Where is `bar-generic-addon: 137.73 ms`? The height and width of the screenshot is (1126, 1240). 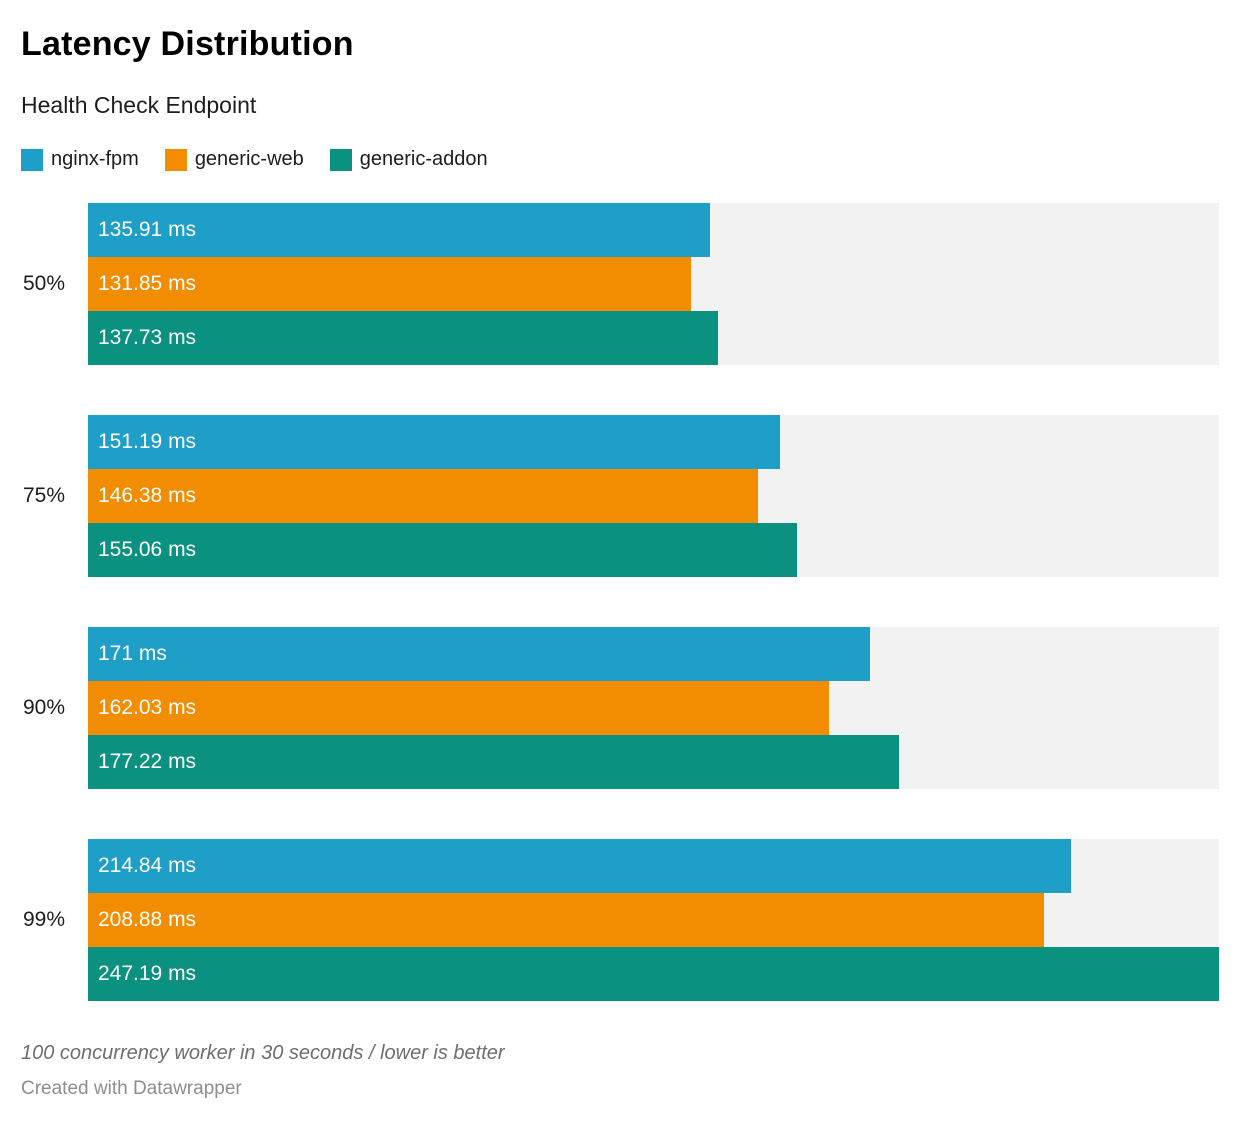 bar-generic-addon: 137.73 ms is located at coordinates (403, 338).